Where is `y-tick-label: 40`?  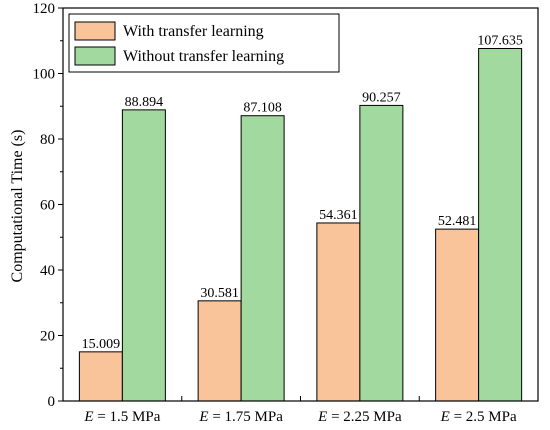 y-tick-label: 40 is located at coordinates (47, 271).